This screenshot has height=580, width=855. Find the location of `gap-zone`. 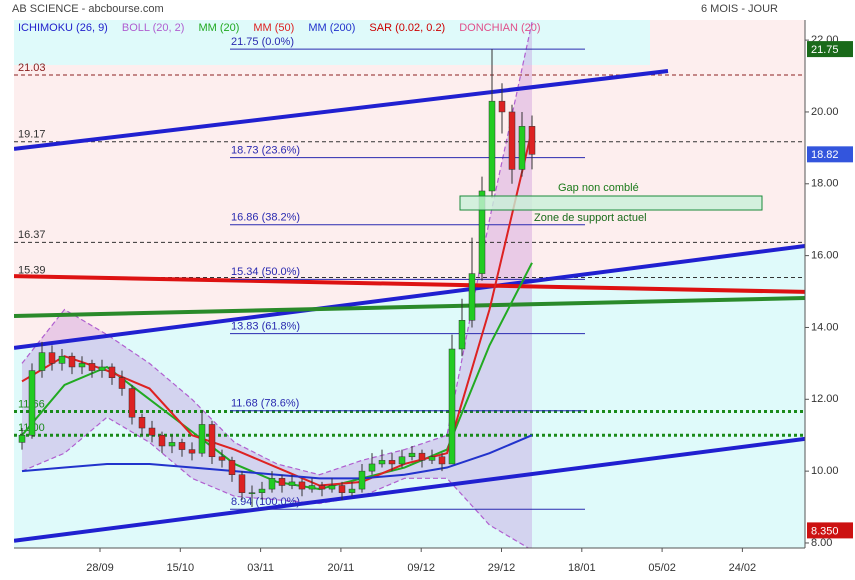

gap-zone is located at coordinates (611, 203).